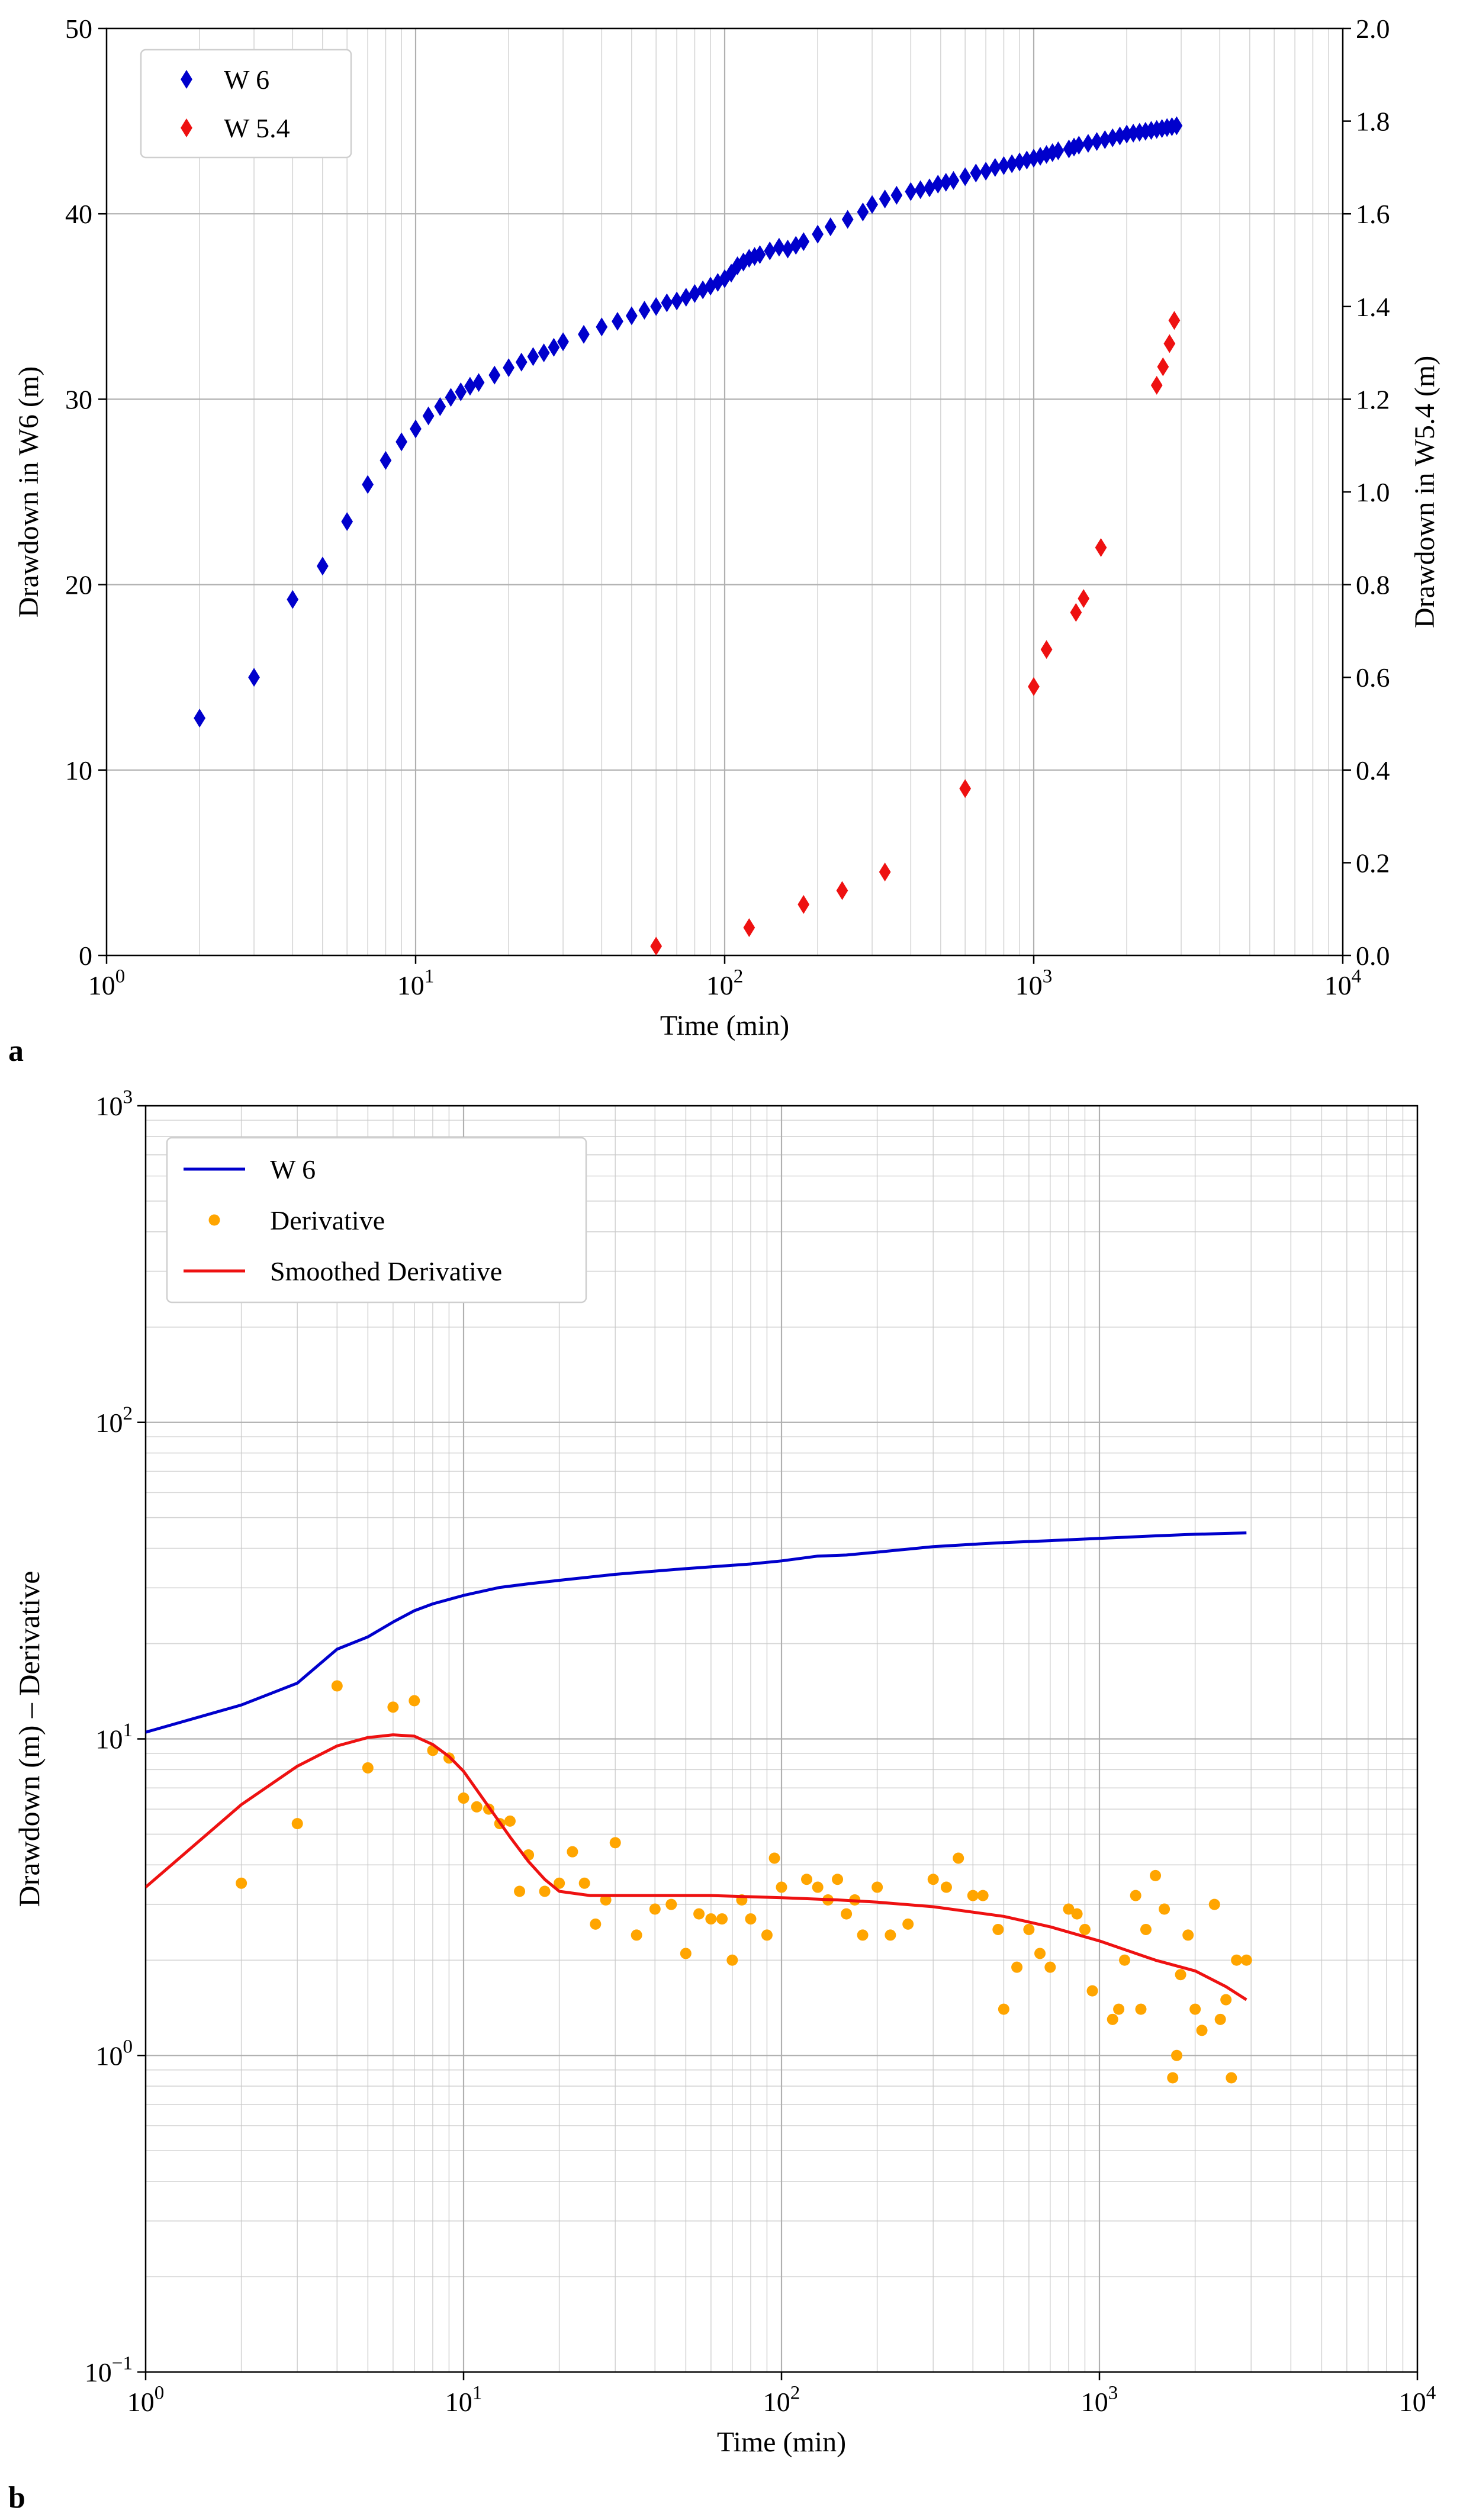 This screenshot has width=1460, height=2520. I want to click on legend-label: Smoothed Derivative, so click(386, 1271).